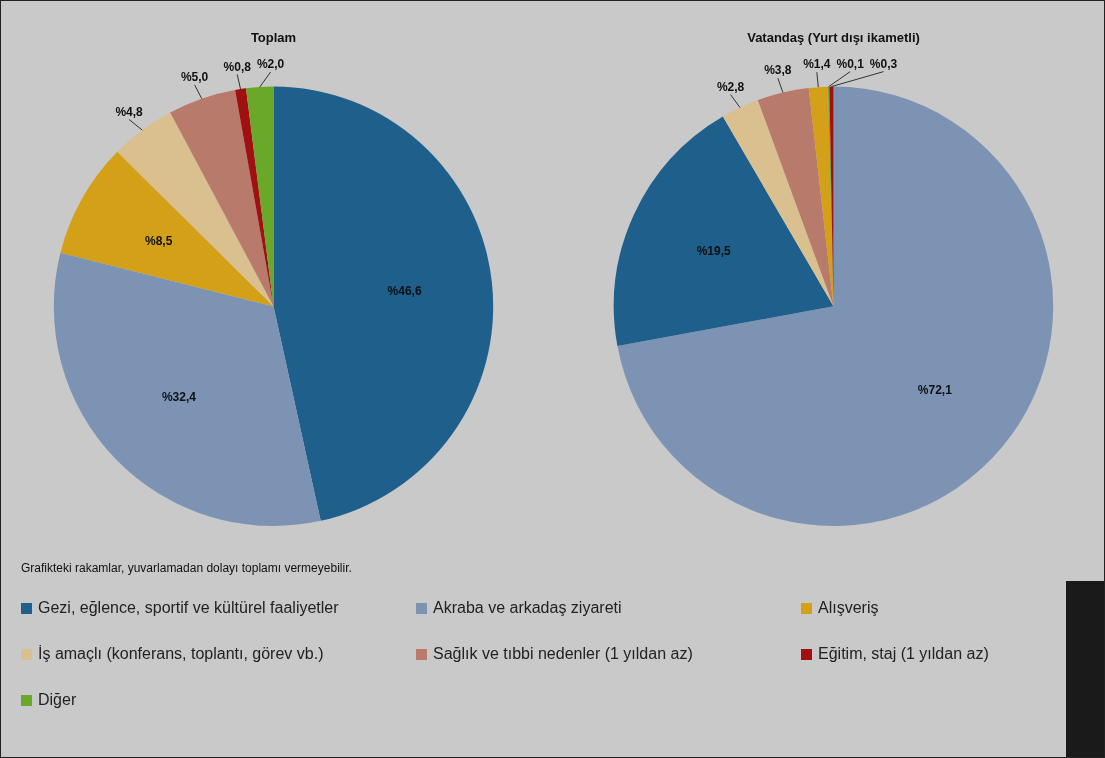 The image size is (1105, 758). I want to click on legend-label: İş amaçlı (konferans, toplantı, görev vb.), so click(181, 654).